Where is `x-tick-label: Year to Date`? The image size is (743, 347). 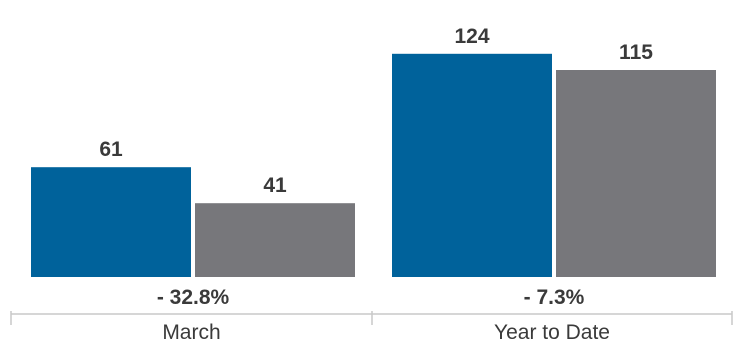 x-tick-label: Year to Date is located at coordinates (552, 332).